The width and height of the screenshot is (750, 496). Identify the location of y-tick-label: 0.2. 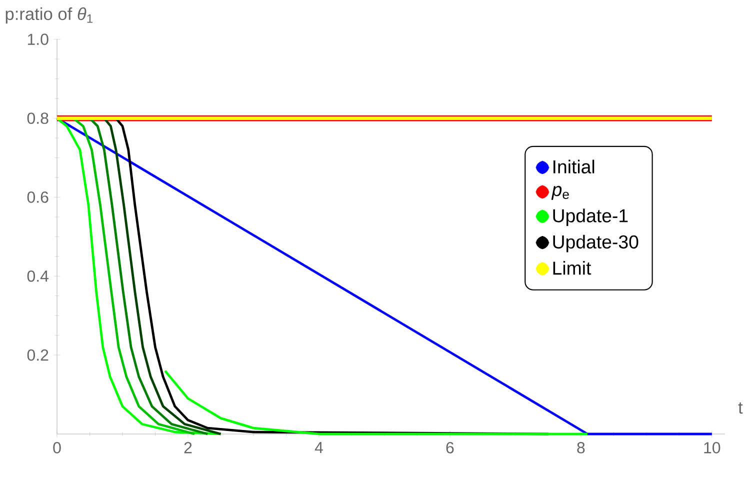
(37, 355).